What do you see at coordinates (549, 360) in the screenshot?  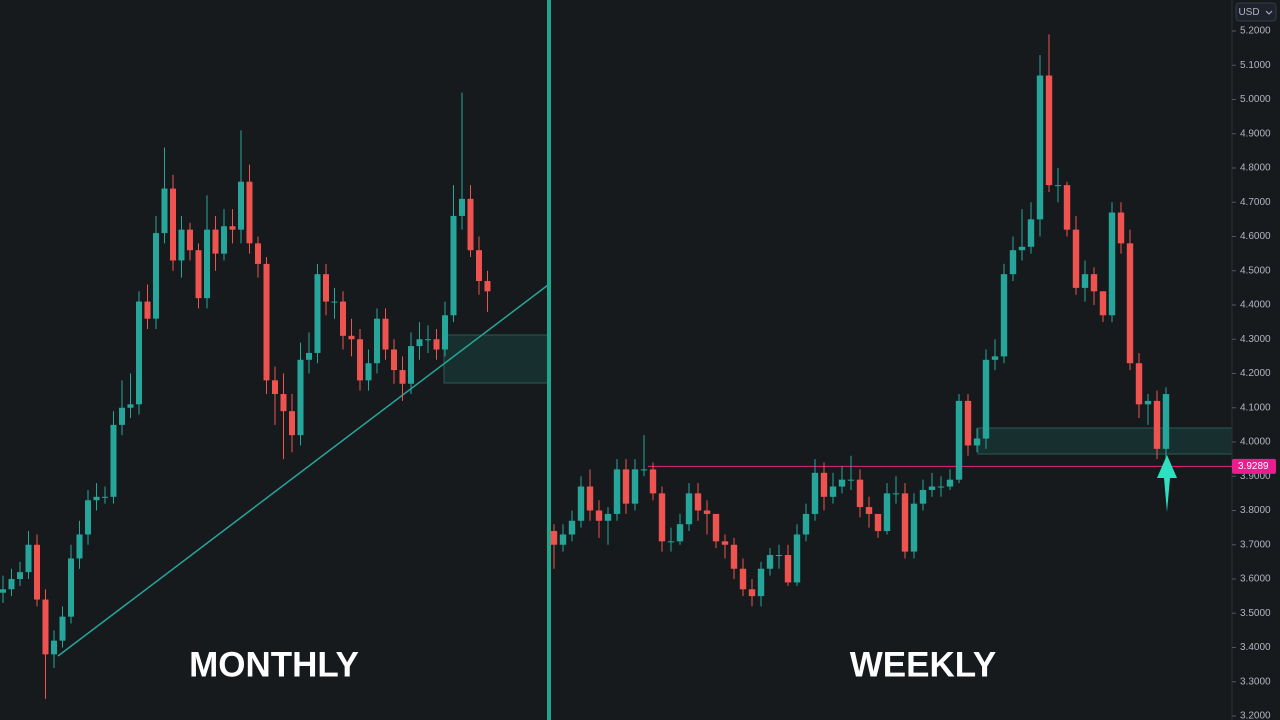 I see `panel-divider` at bounding box center [549, 360].